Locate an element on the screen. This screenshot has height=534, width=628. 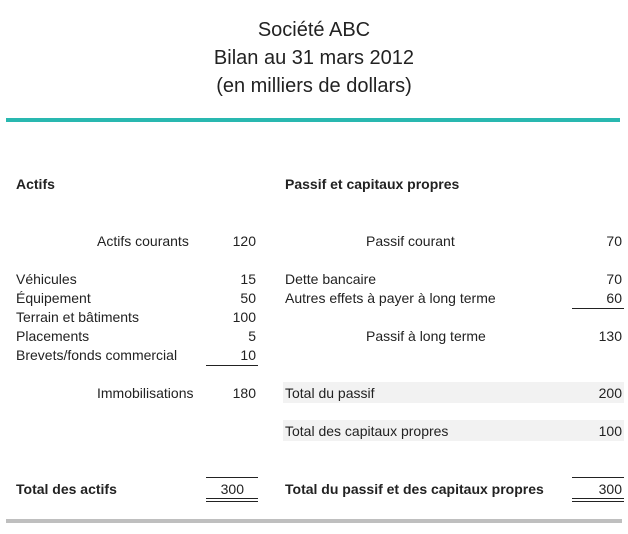
units-subtitle: (en milliers de dollars) is located at coordinates (314, 86).